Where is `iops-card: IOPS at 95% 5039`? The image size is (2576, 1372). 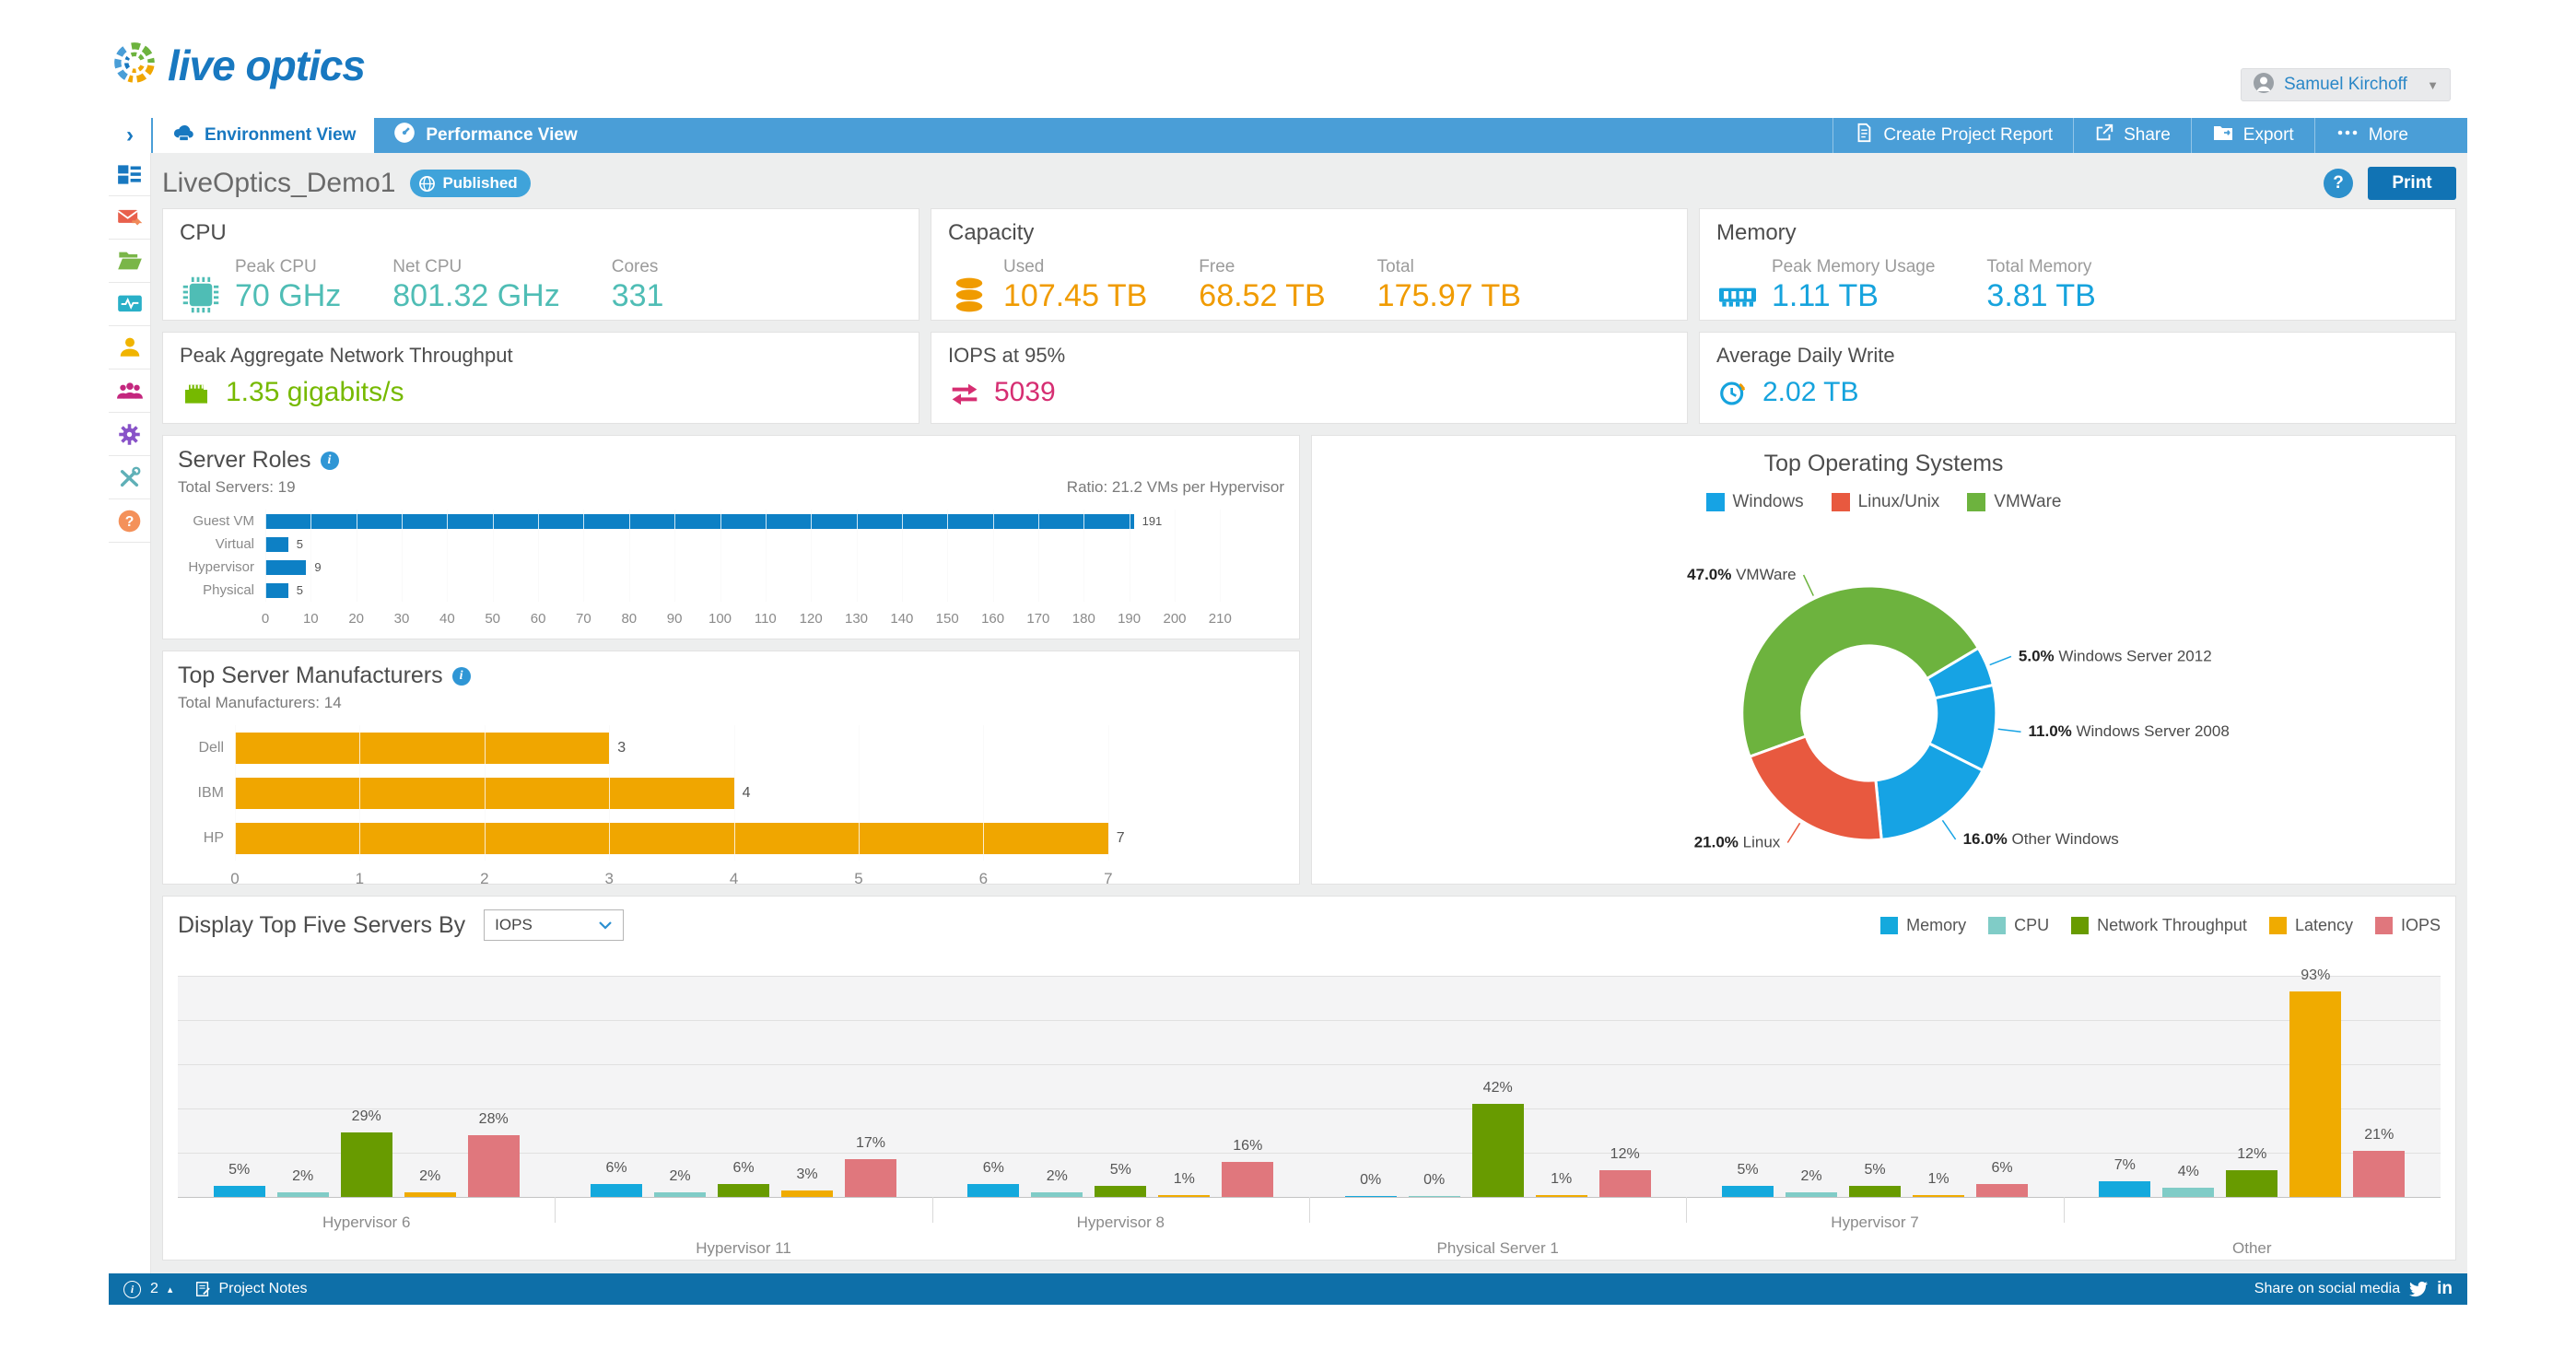
iops-card: IOPS at 95% 5039 is located at coordinates (1309, 378).